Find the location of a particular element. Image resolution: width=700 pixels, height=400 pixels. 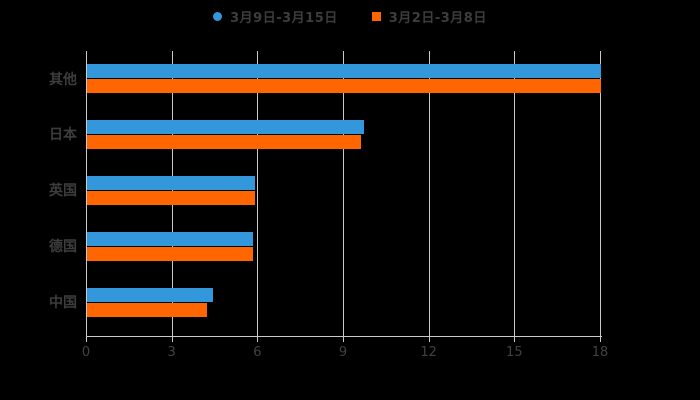

bar-中国-series1 is located at coordinates (150, 294).